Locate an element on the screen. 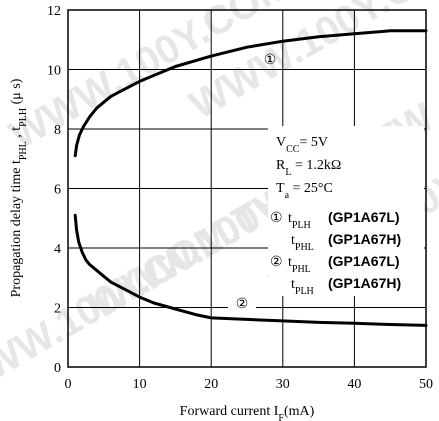 The image size is (439, 421). x-tick-label: 10 is located at coordinates (140, 384).